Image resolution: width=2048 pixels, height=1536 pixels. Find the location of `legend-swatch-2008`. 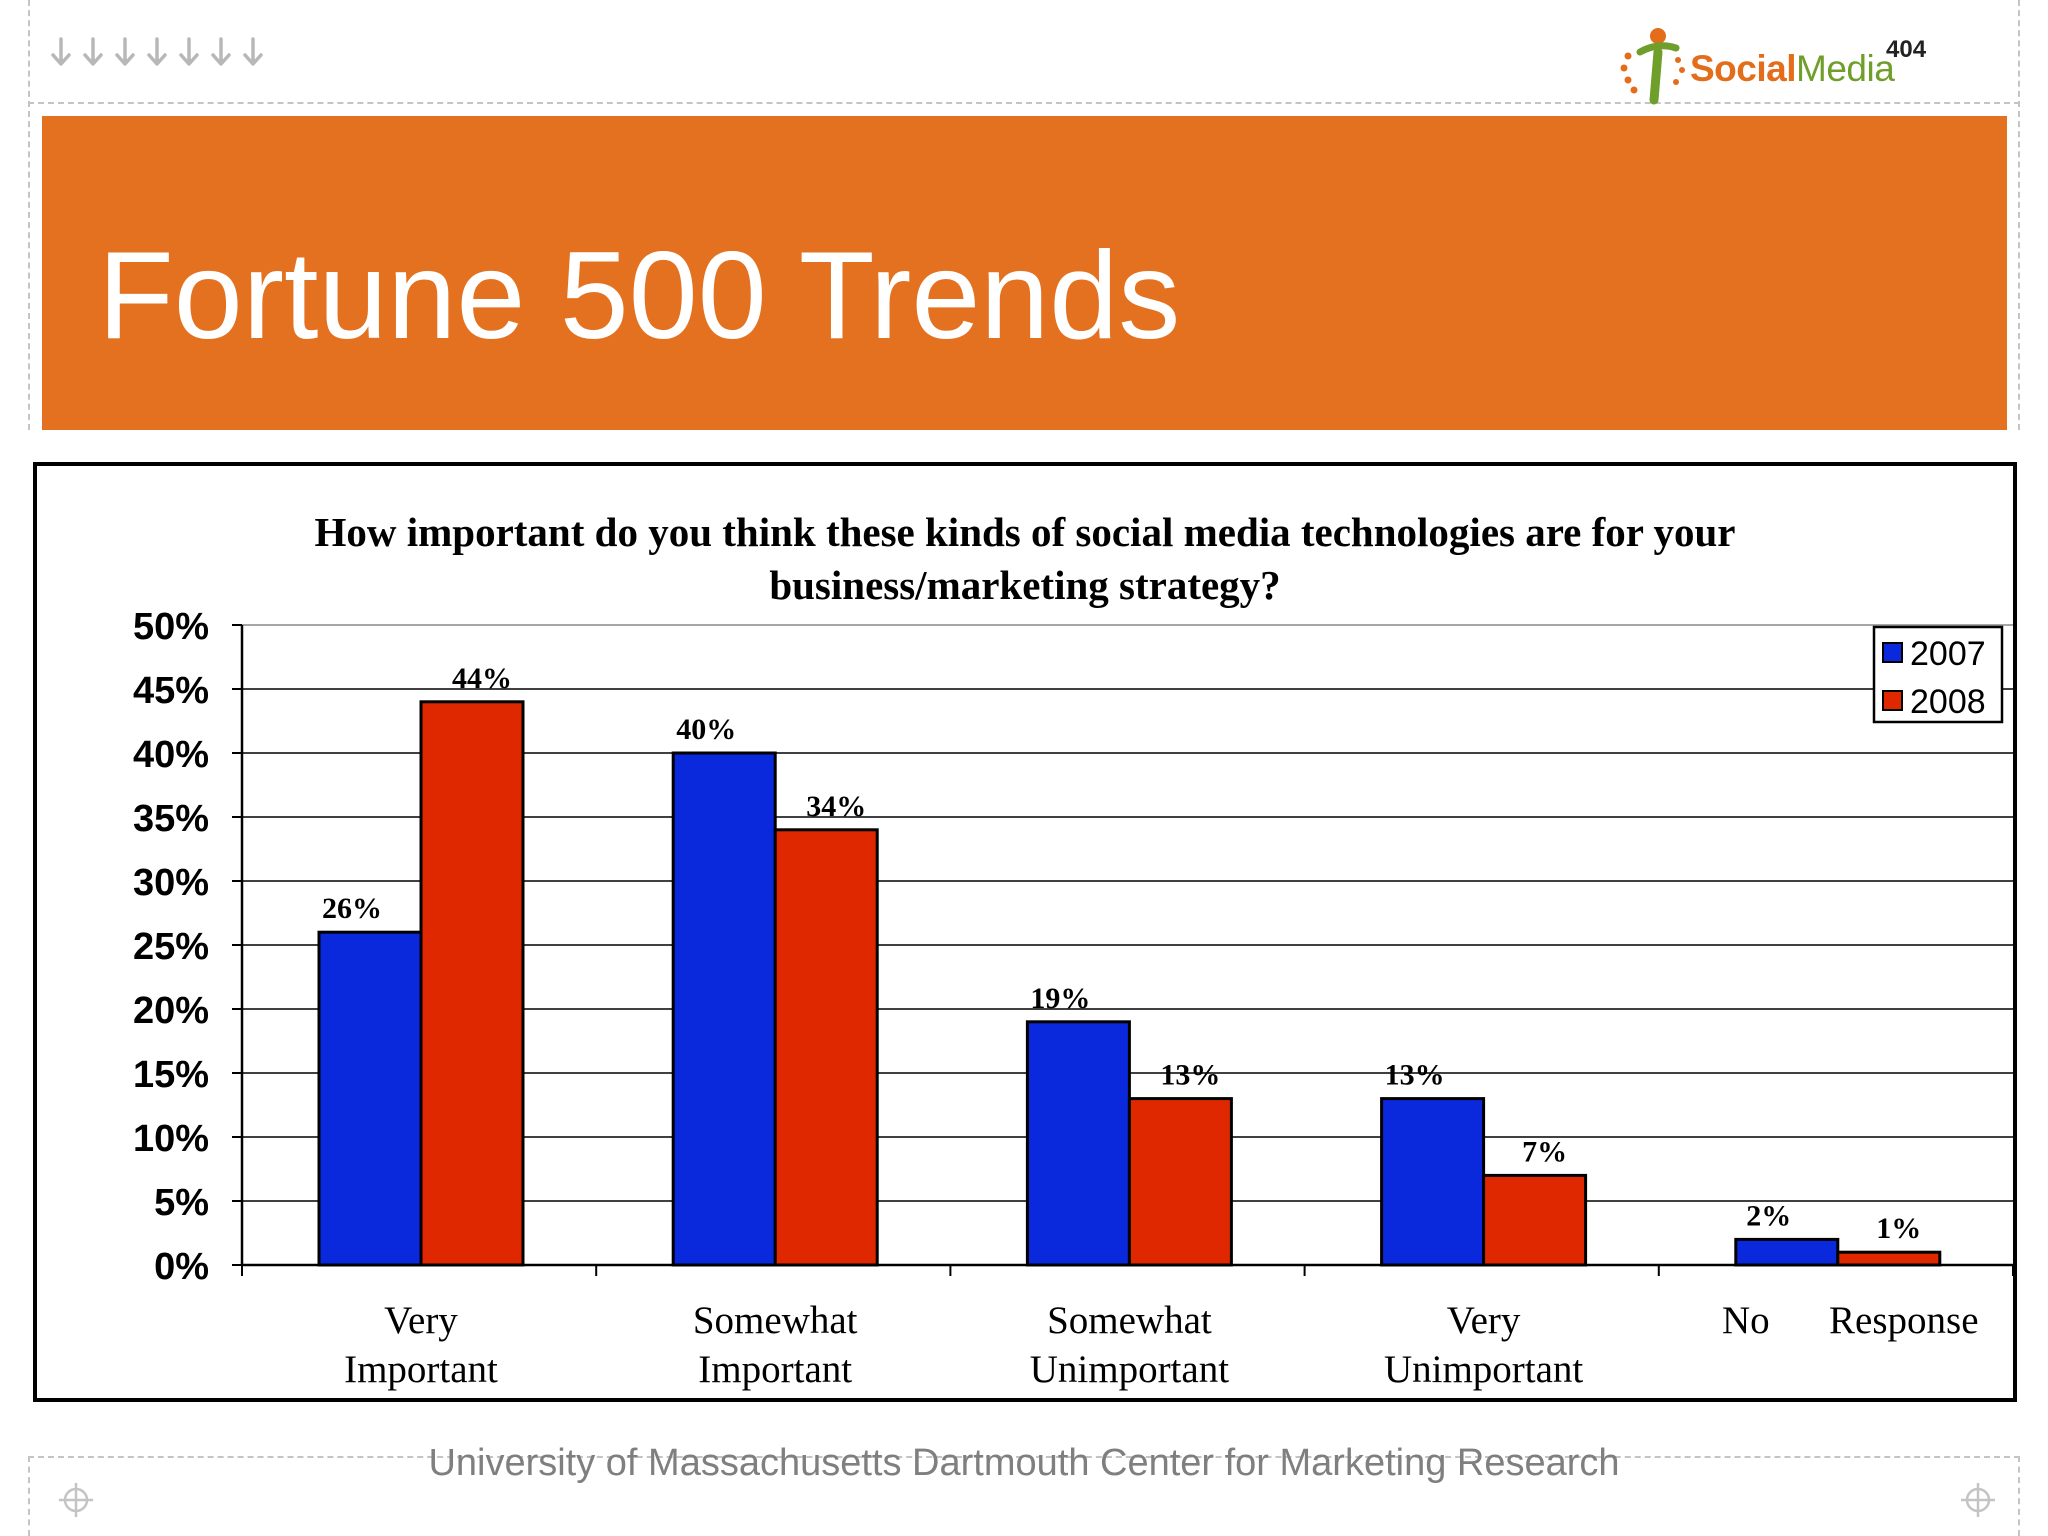

legend-swatch-2008 is located at coordinates (1892, 700).